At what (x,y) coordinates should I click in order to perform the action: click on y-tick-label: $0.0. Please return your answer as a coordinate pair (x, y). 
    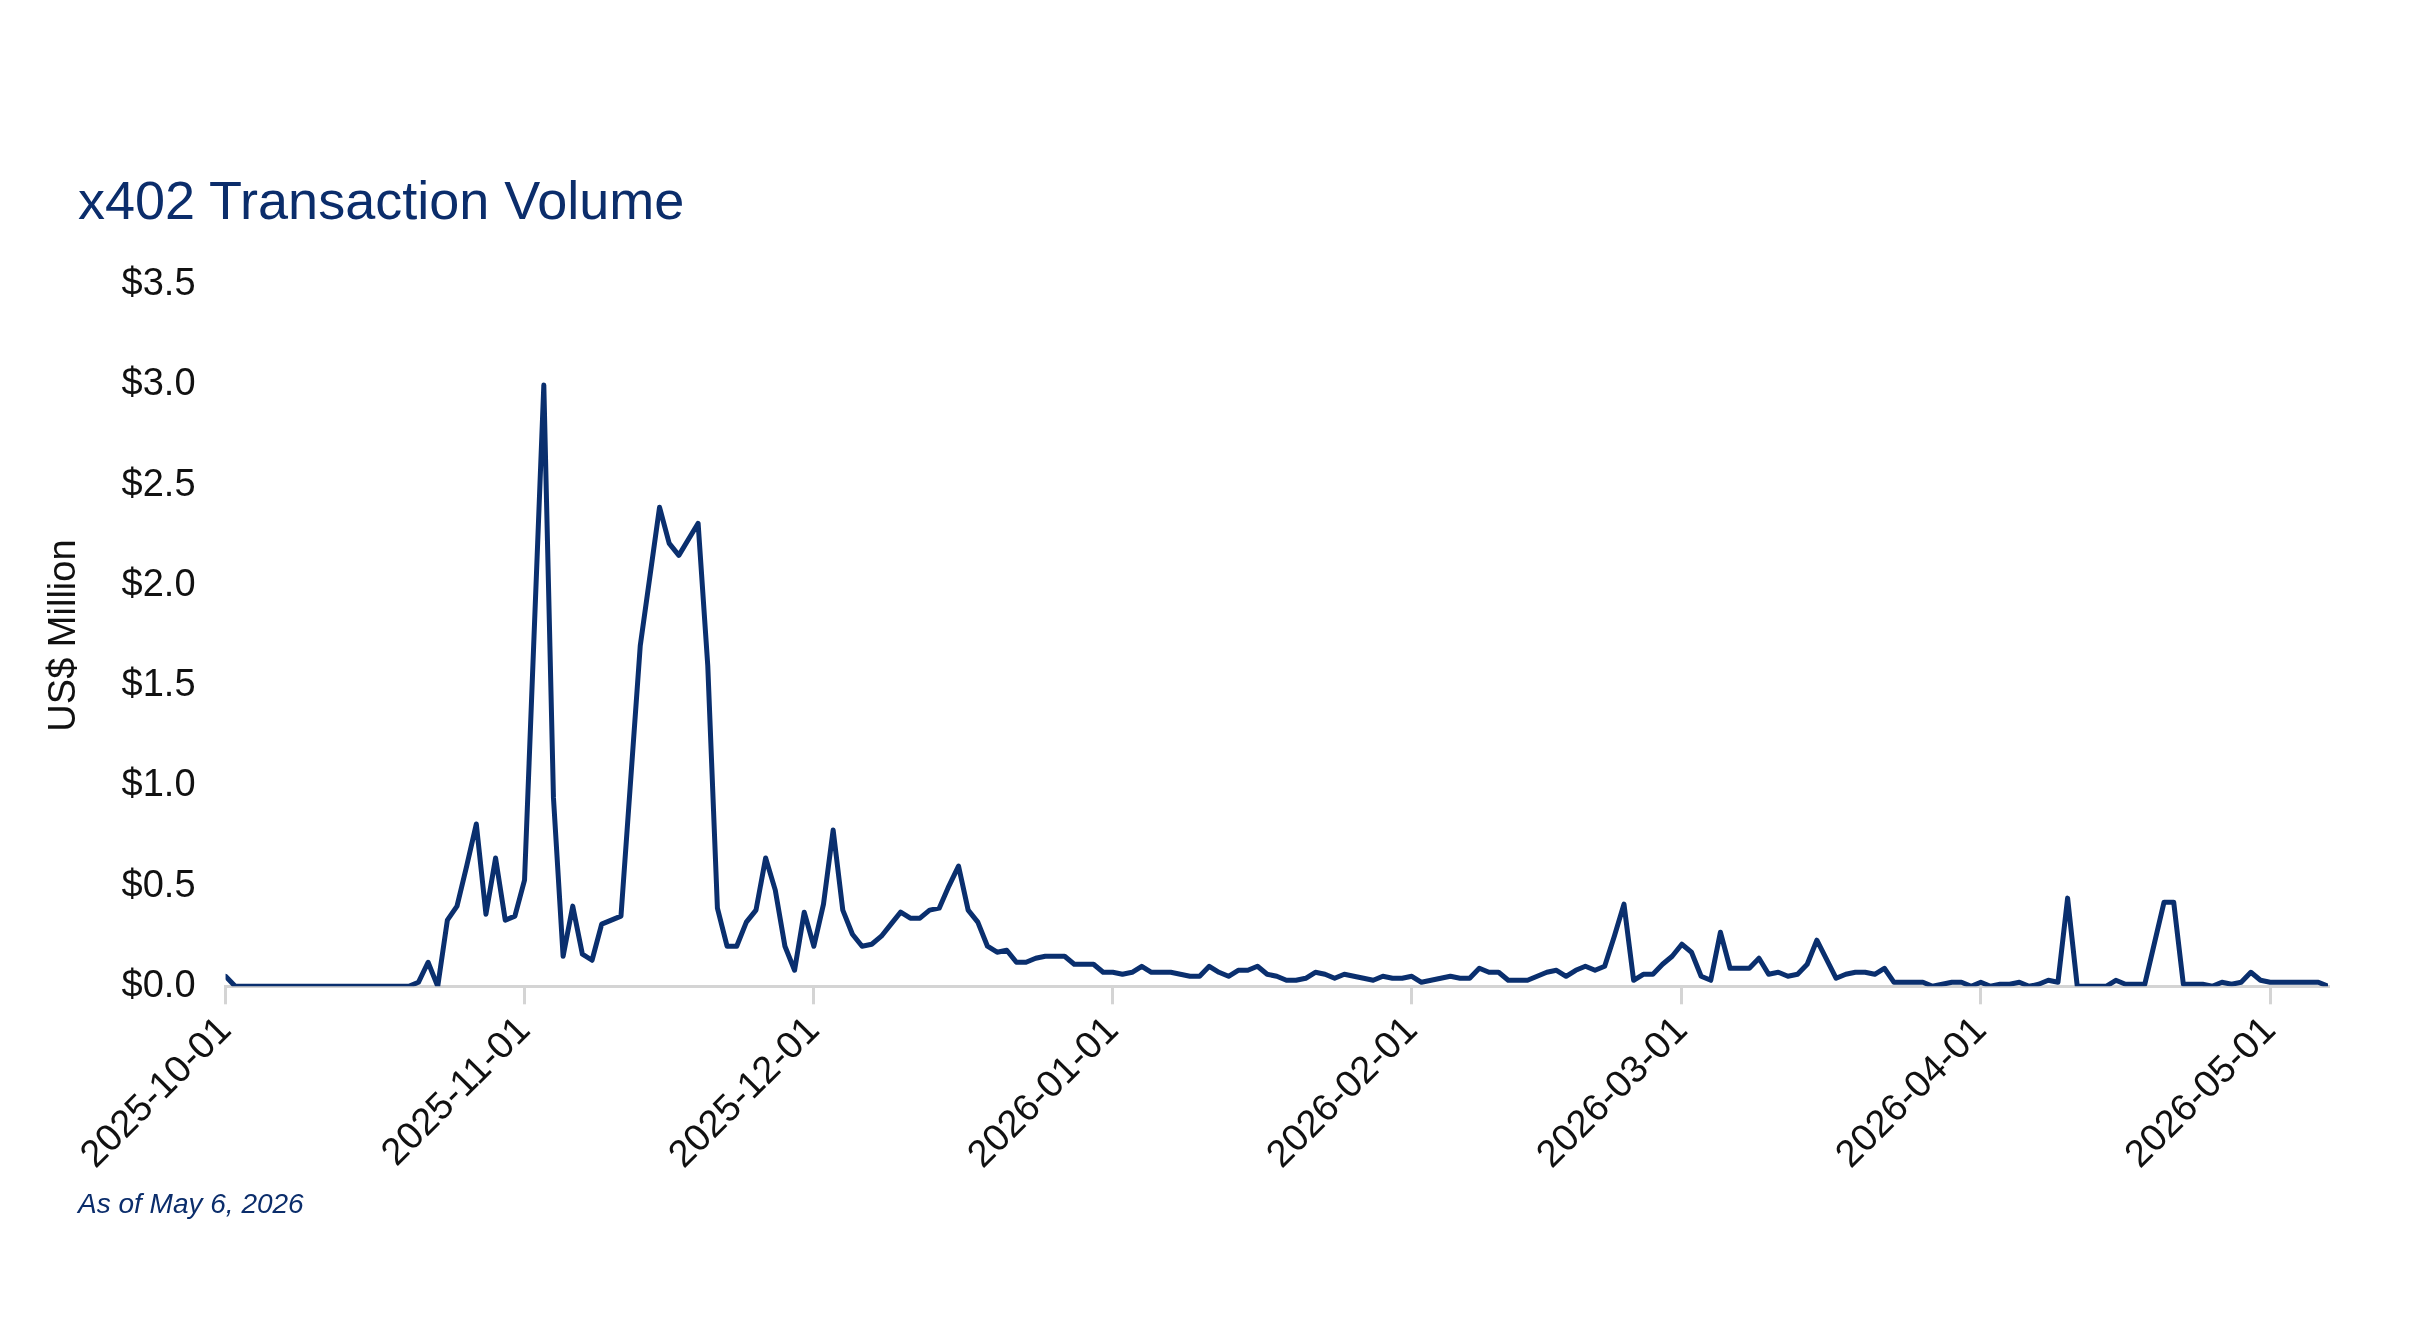
    Looking at the image, I should click on (158, 983).